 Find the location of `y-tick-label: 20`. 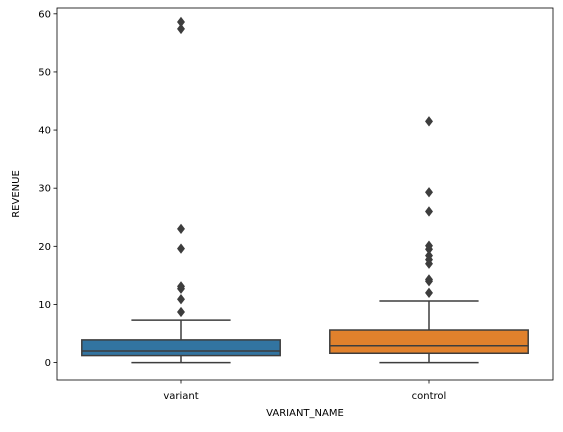

y-tick-label: 20 is located at coordinates (44, 247).